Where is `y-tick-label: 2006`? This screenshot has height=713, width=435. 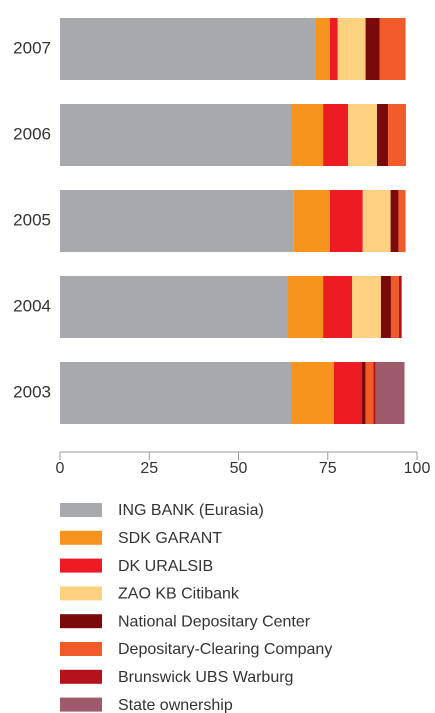
y-tick-label: 2006 is located at coordinates (32, 133).